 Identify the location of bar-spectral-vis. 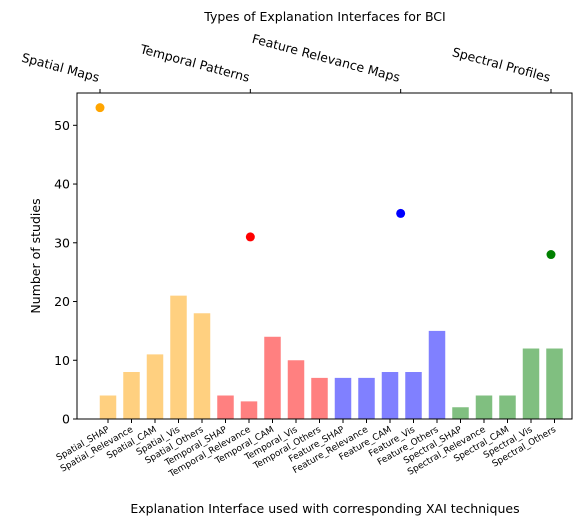
(531, 383).